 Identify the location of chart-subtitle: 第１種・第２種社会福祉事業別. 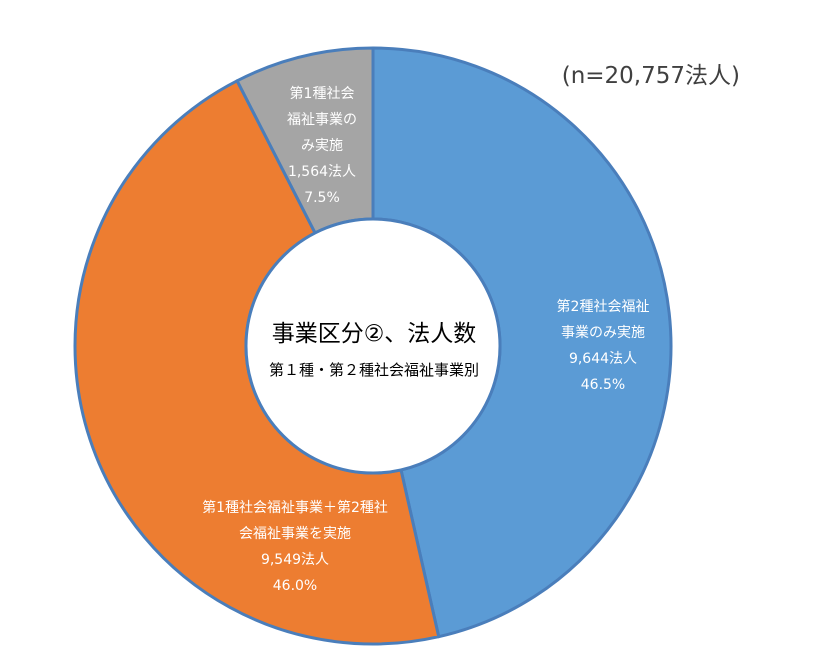
(373, 370).